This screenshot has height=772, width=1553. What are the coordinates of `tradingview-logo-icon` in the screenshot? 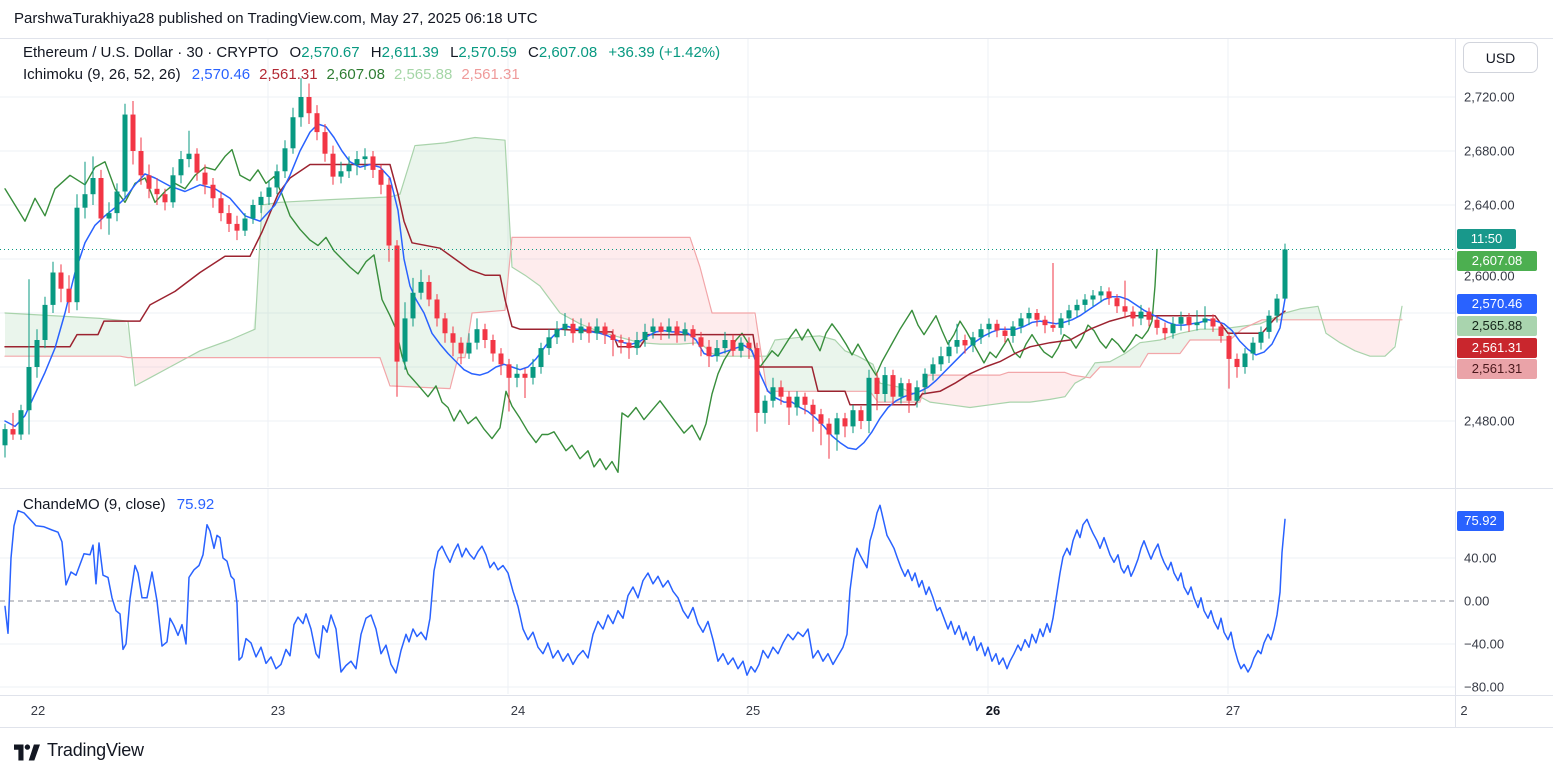 It's located at (27, 752).